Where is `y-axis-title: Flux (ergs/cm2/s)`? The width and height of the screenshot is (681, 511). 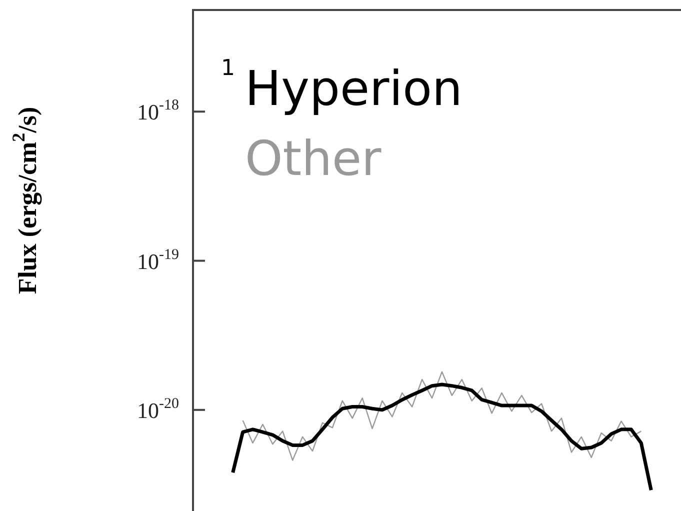 y-axis-title: Flux (ergs/cm2/s) is located at coordinates (25, 200).